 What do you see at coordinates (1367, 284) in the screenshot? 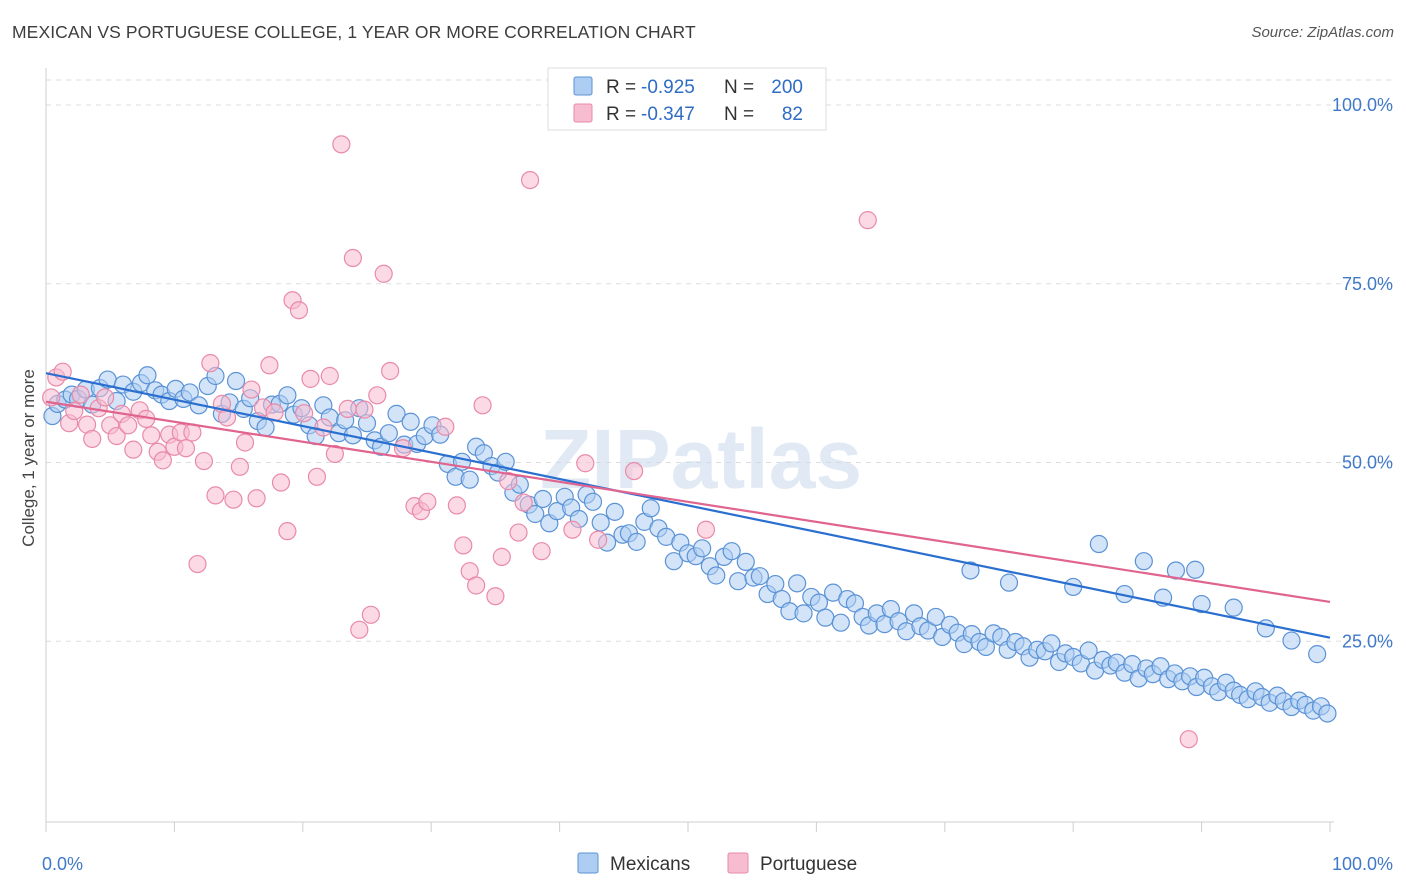
I see `y-tick-label: 75.0%` at bounding box center [1367, 284].